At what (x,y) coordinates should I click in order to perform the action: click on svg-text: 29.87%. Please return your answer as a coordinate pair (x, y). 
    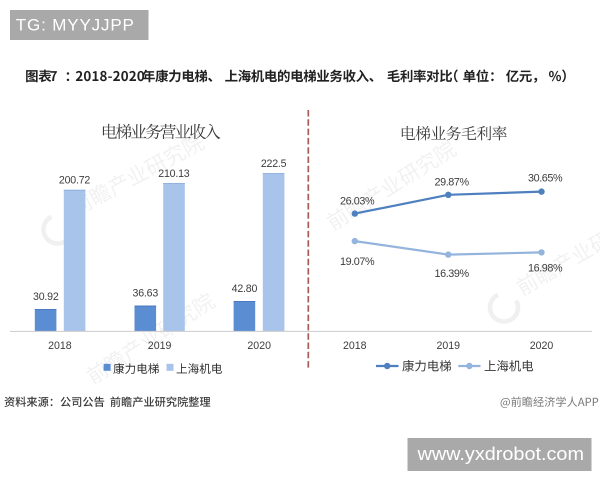
    Looking at the image, I should click on (452, 182).